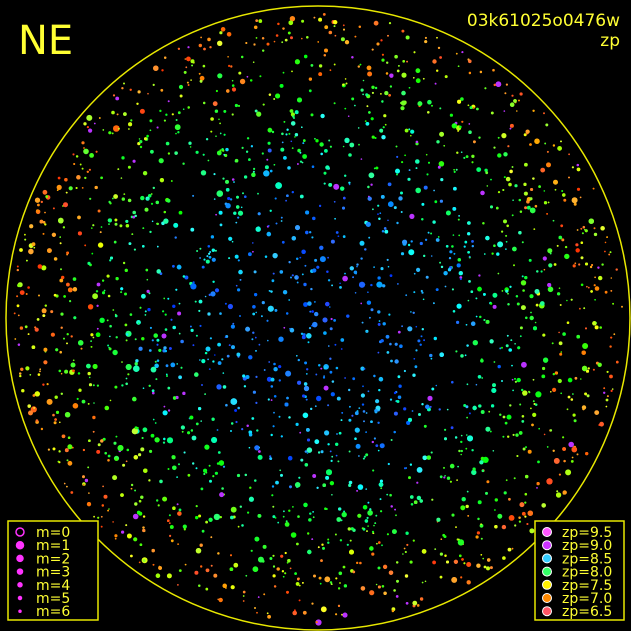 The width and height of the screenshot is (631, 631). What do you see at coordinates (587, 573) in the screenshot?
I see `zp-legend-label: zp=8.0` at bounding box center [587, 573].